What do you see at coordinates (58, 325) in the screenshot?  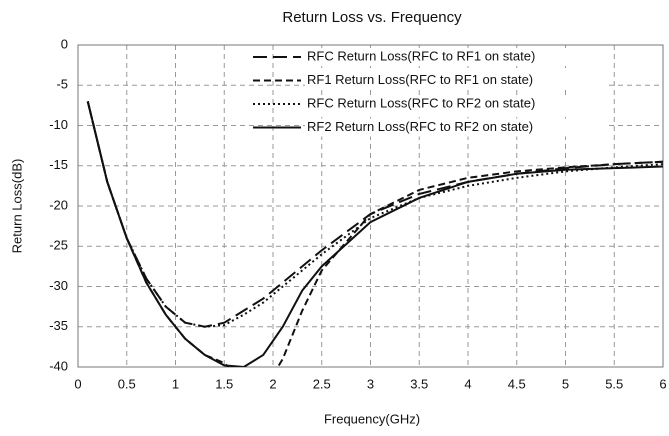 I see `y-tick-label: -35` at bounding box center [58, 325].